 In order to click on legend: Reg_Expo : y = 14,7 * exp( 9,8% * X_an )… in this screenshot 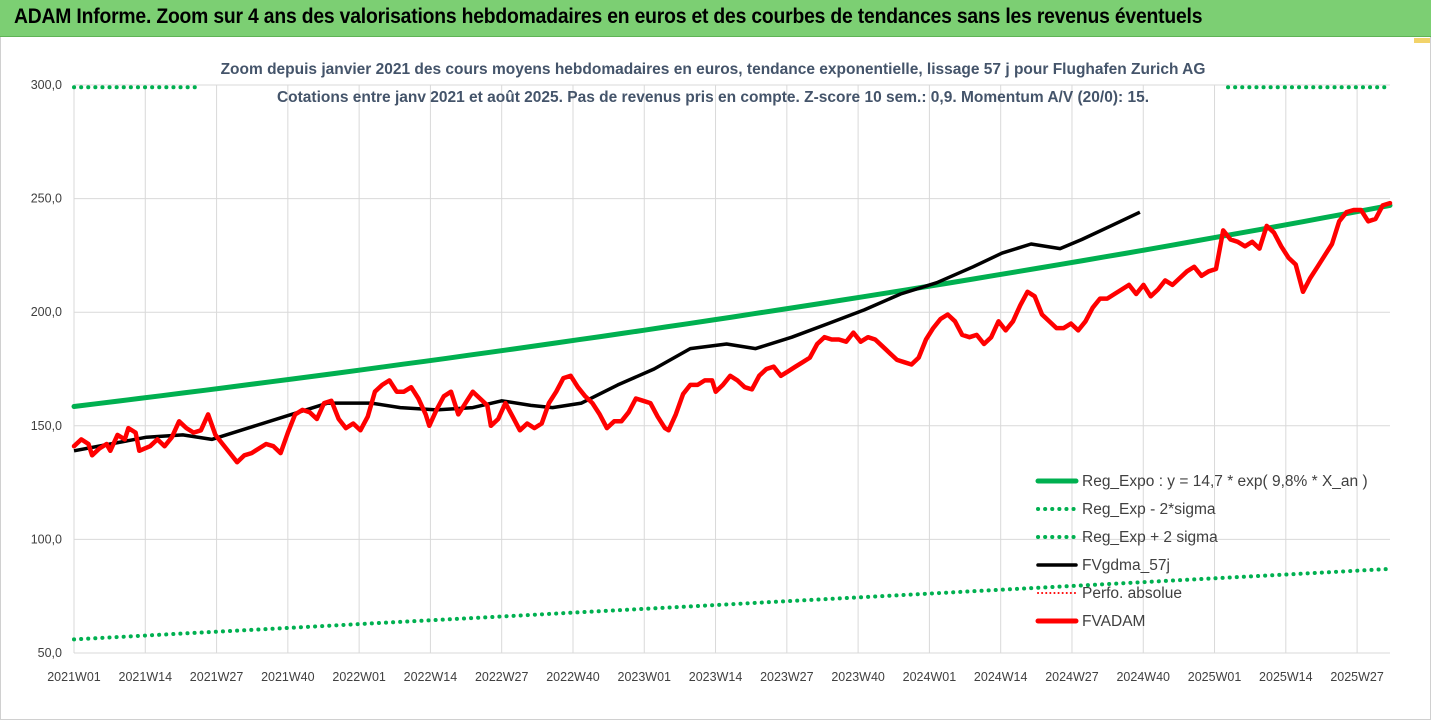, I will do `click(1201, 551)`.